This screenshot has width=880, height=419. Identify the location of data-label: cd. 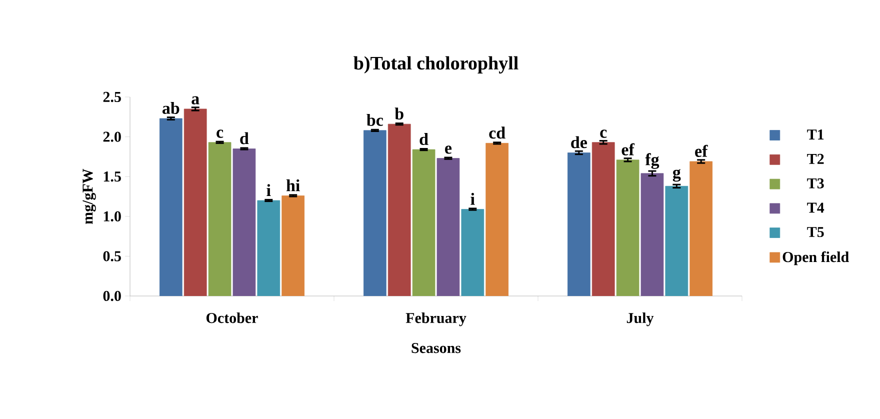
(497, 132).